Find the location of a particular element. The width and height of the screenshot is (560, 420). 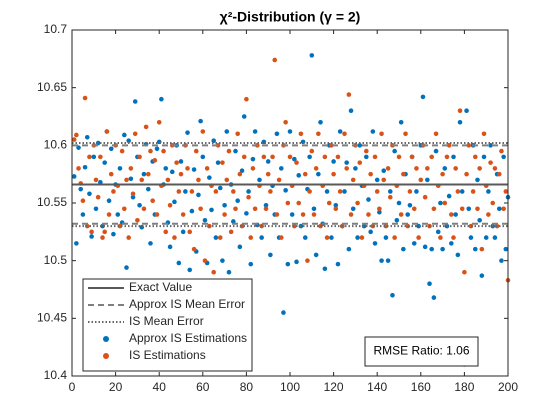

legend-label: Exact Value is located at coordinates (160, 287).